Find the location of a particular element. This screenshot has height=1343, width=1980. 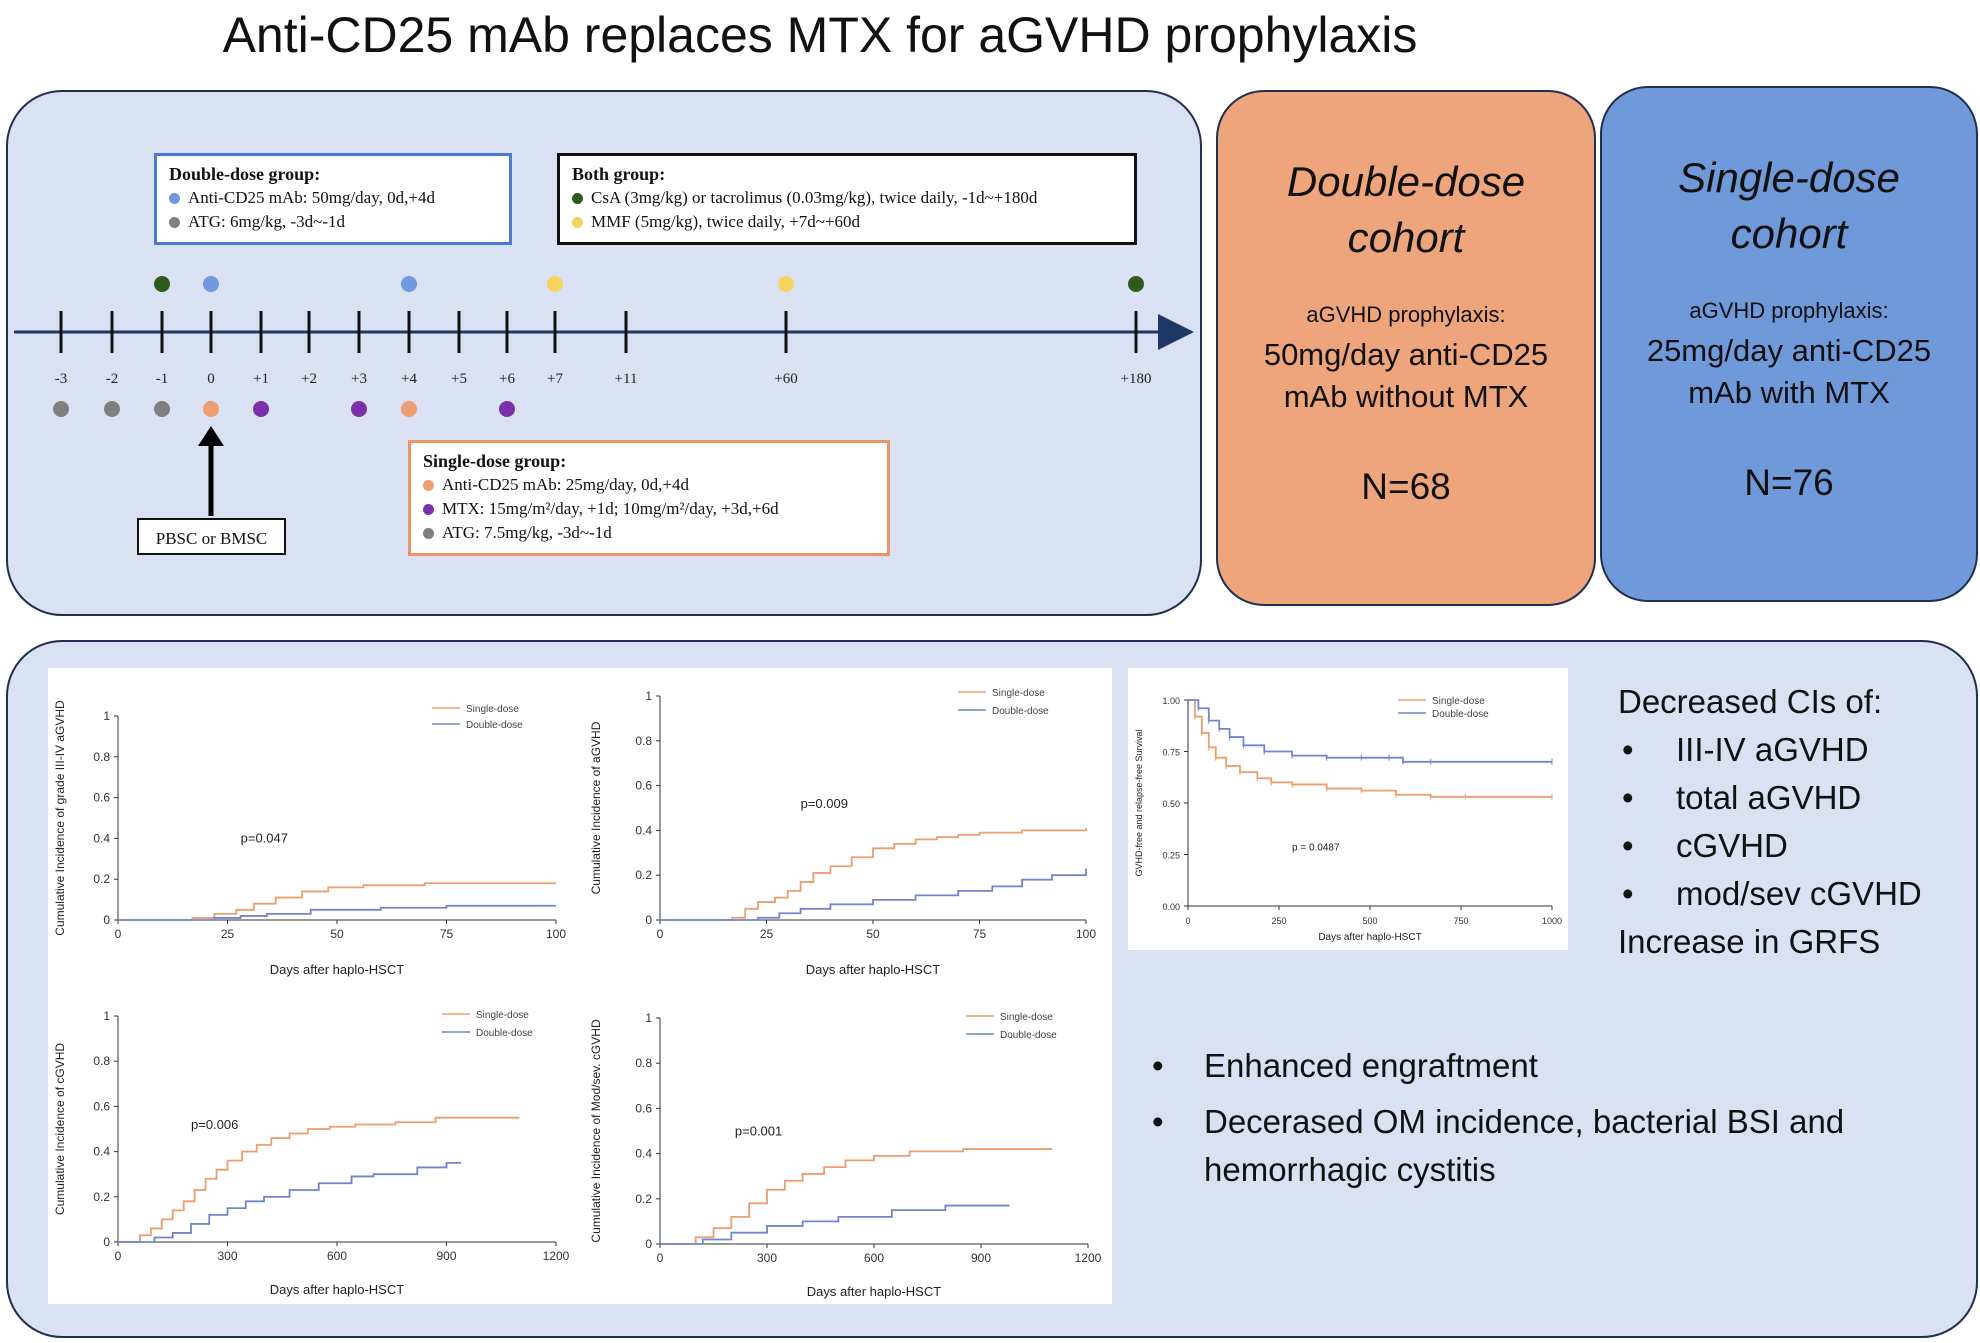

x-tick-label: 500 is located at coordinates (1369, 921).